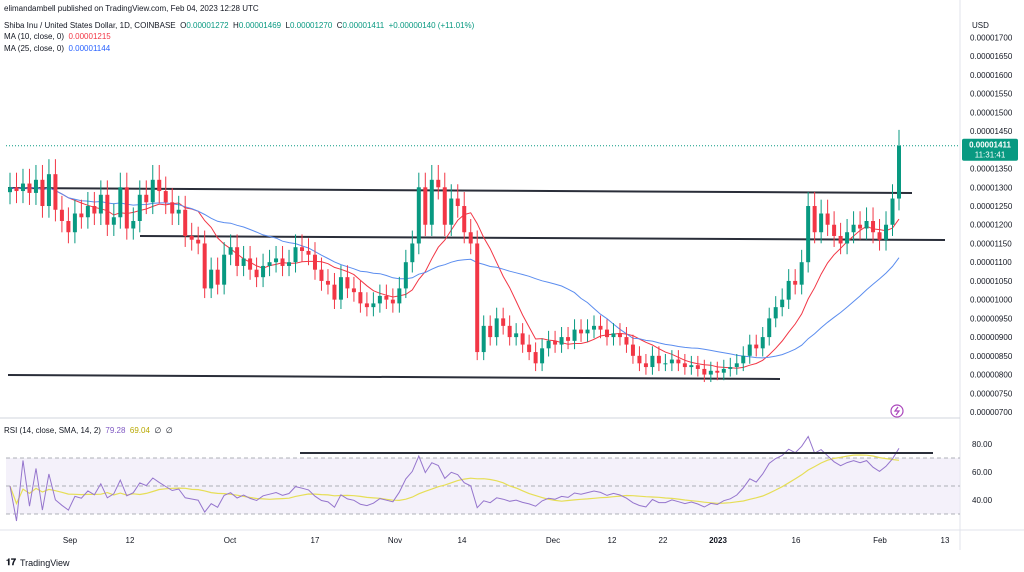 This screenshot has height=572, width=1024. What do you see at coordinates (363, 25) in the screenshot?
I see `ohlc-close: 0.00001411` at bounding box center [363, 25].